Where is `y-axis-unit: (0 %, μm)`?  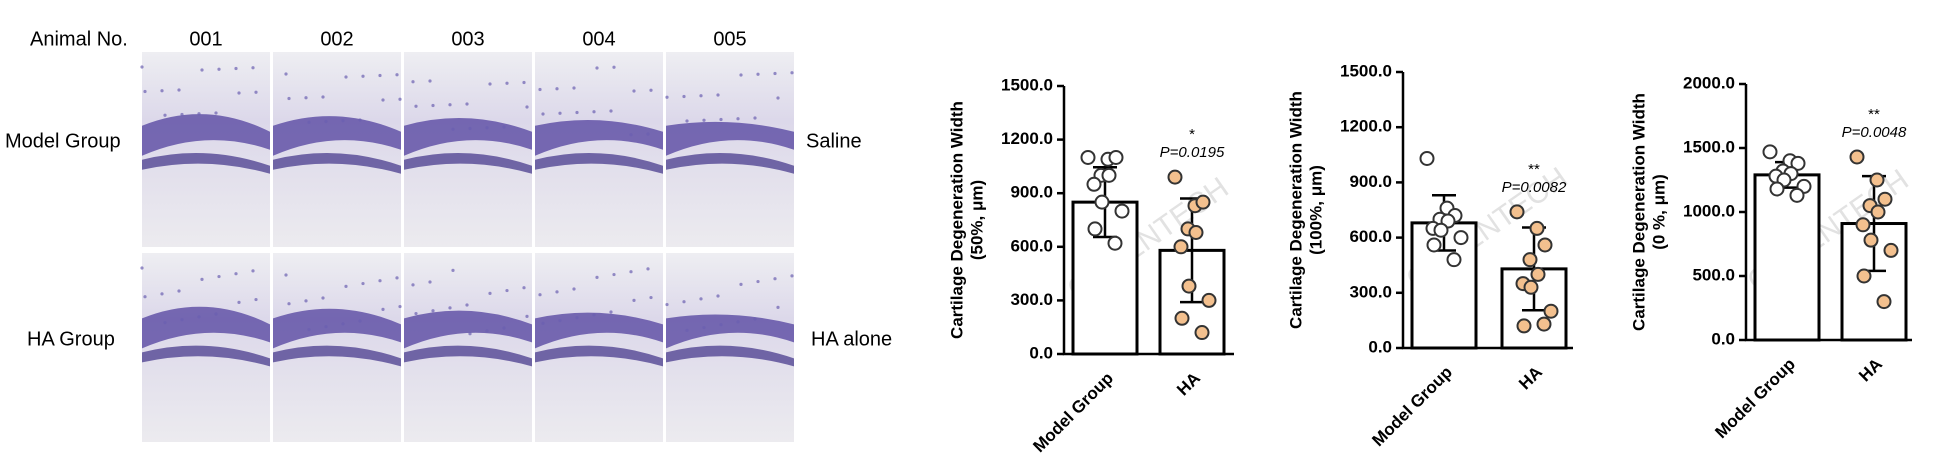
y-axis-unit: (0 %, μm) is located at coordinates (1658, 212).